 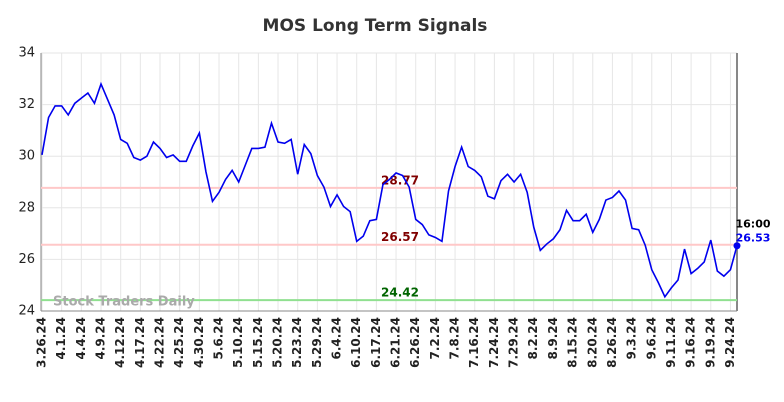 What do you see at coordinates (737, 246) in the screenshot?
I see `last-point` at bounding box center [737, 246].